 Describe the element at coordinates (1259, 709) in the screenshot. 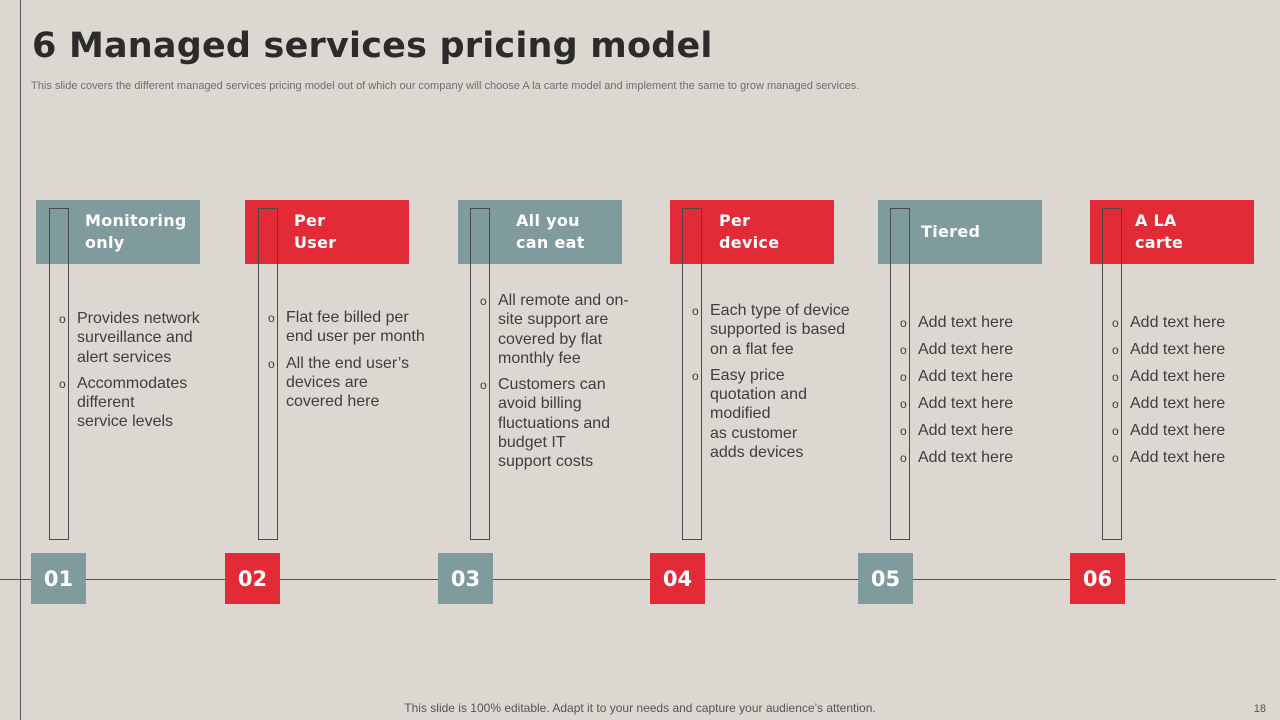

I see `page-number: 18` at that location.